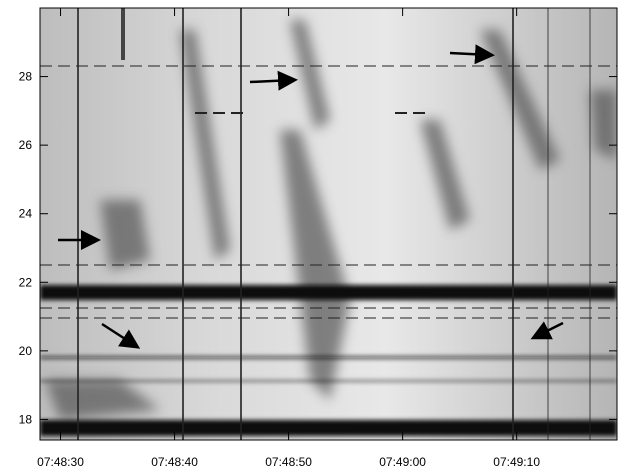  Describe the element at coordinates (60, 462) in the screenshot. I see `x-tick-label: 07:48:30` at that location.